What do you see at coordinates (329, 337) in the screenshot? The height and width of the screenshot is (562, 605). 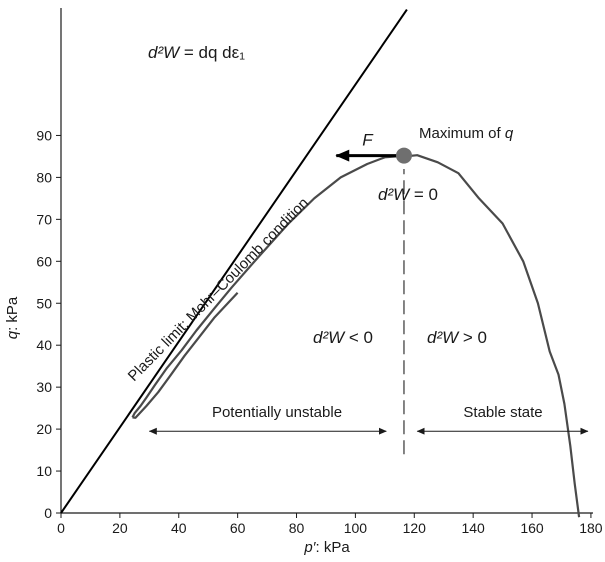 I see `negative-work-lhs: d²W` at bounding box center [329, 337].